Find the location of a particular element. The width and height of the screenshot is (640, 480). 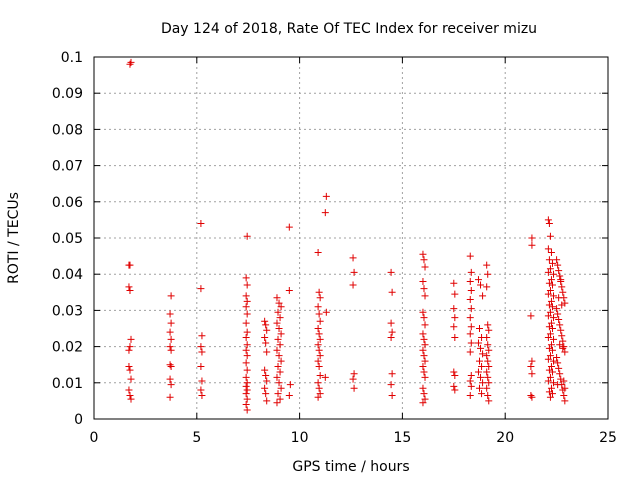

x-tick-label: 0 is located at coordinates (94, 438).